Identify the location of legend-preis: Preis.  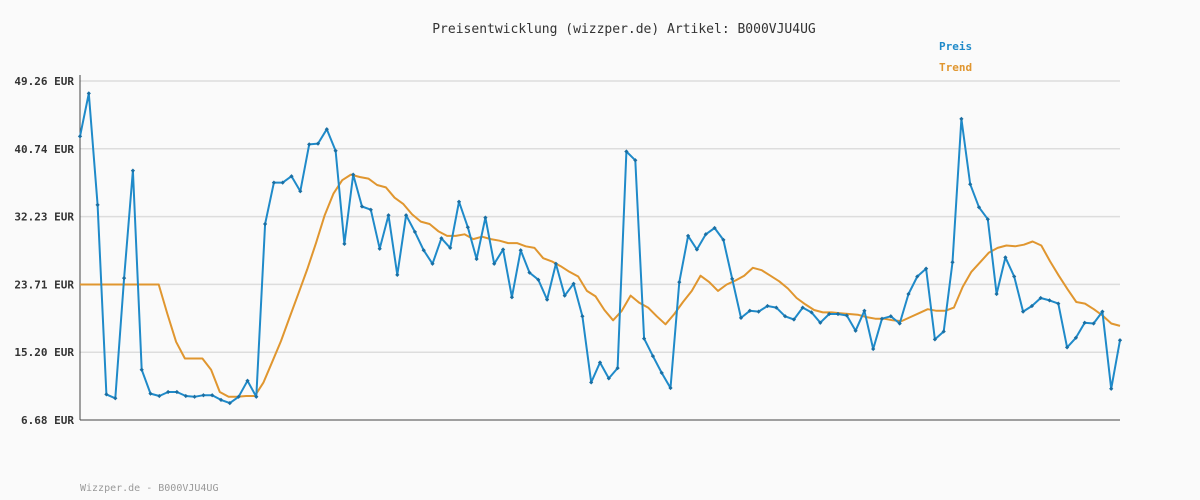
(955, 46).